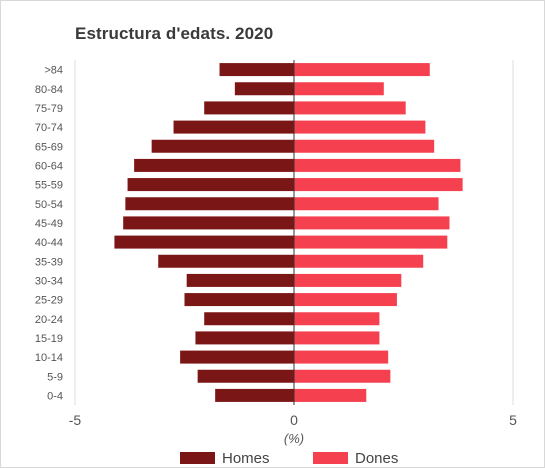 Image resolution: width=545 pixels, height=468 pixels. I want to click on legend: Homes Dones, so click(289, 458).